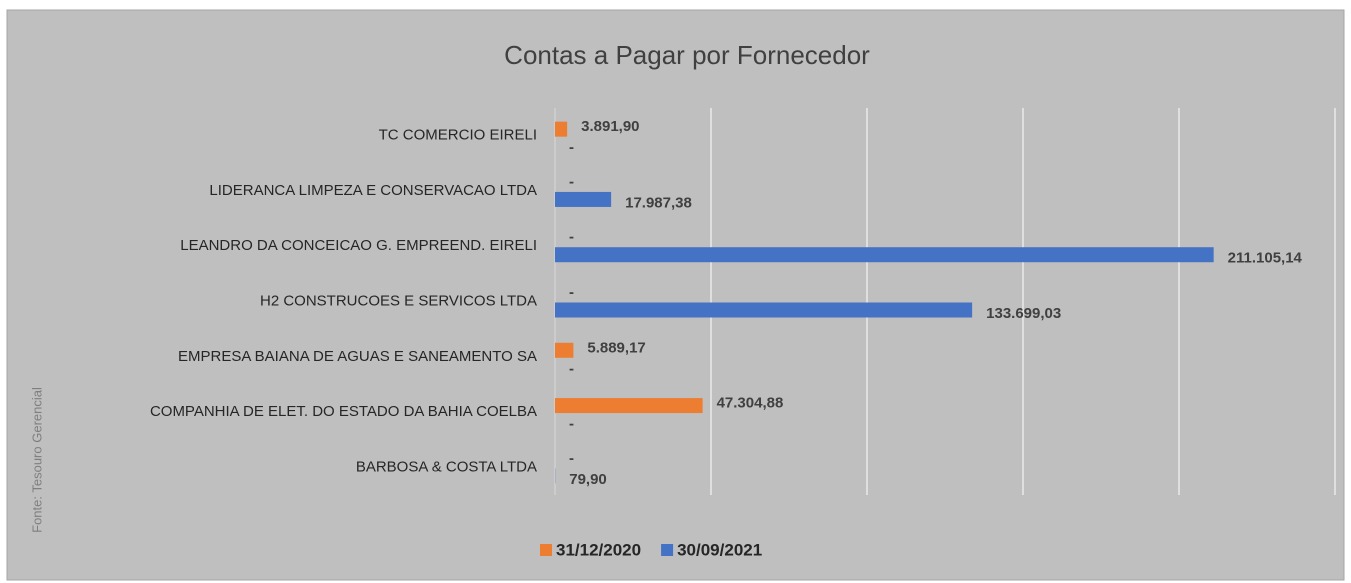  Describe the element at coordinates (357, 356) in the screenshot. I see `y-tick-label: EMPRESA BAIANA DE AGUAS E SANEAMENTO SA` at that location.